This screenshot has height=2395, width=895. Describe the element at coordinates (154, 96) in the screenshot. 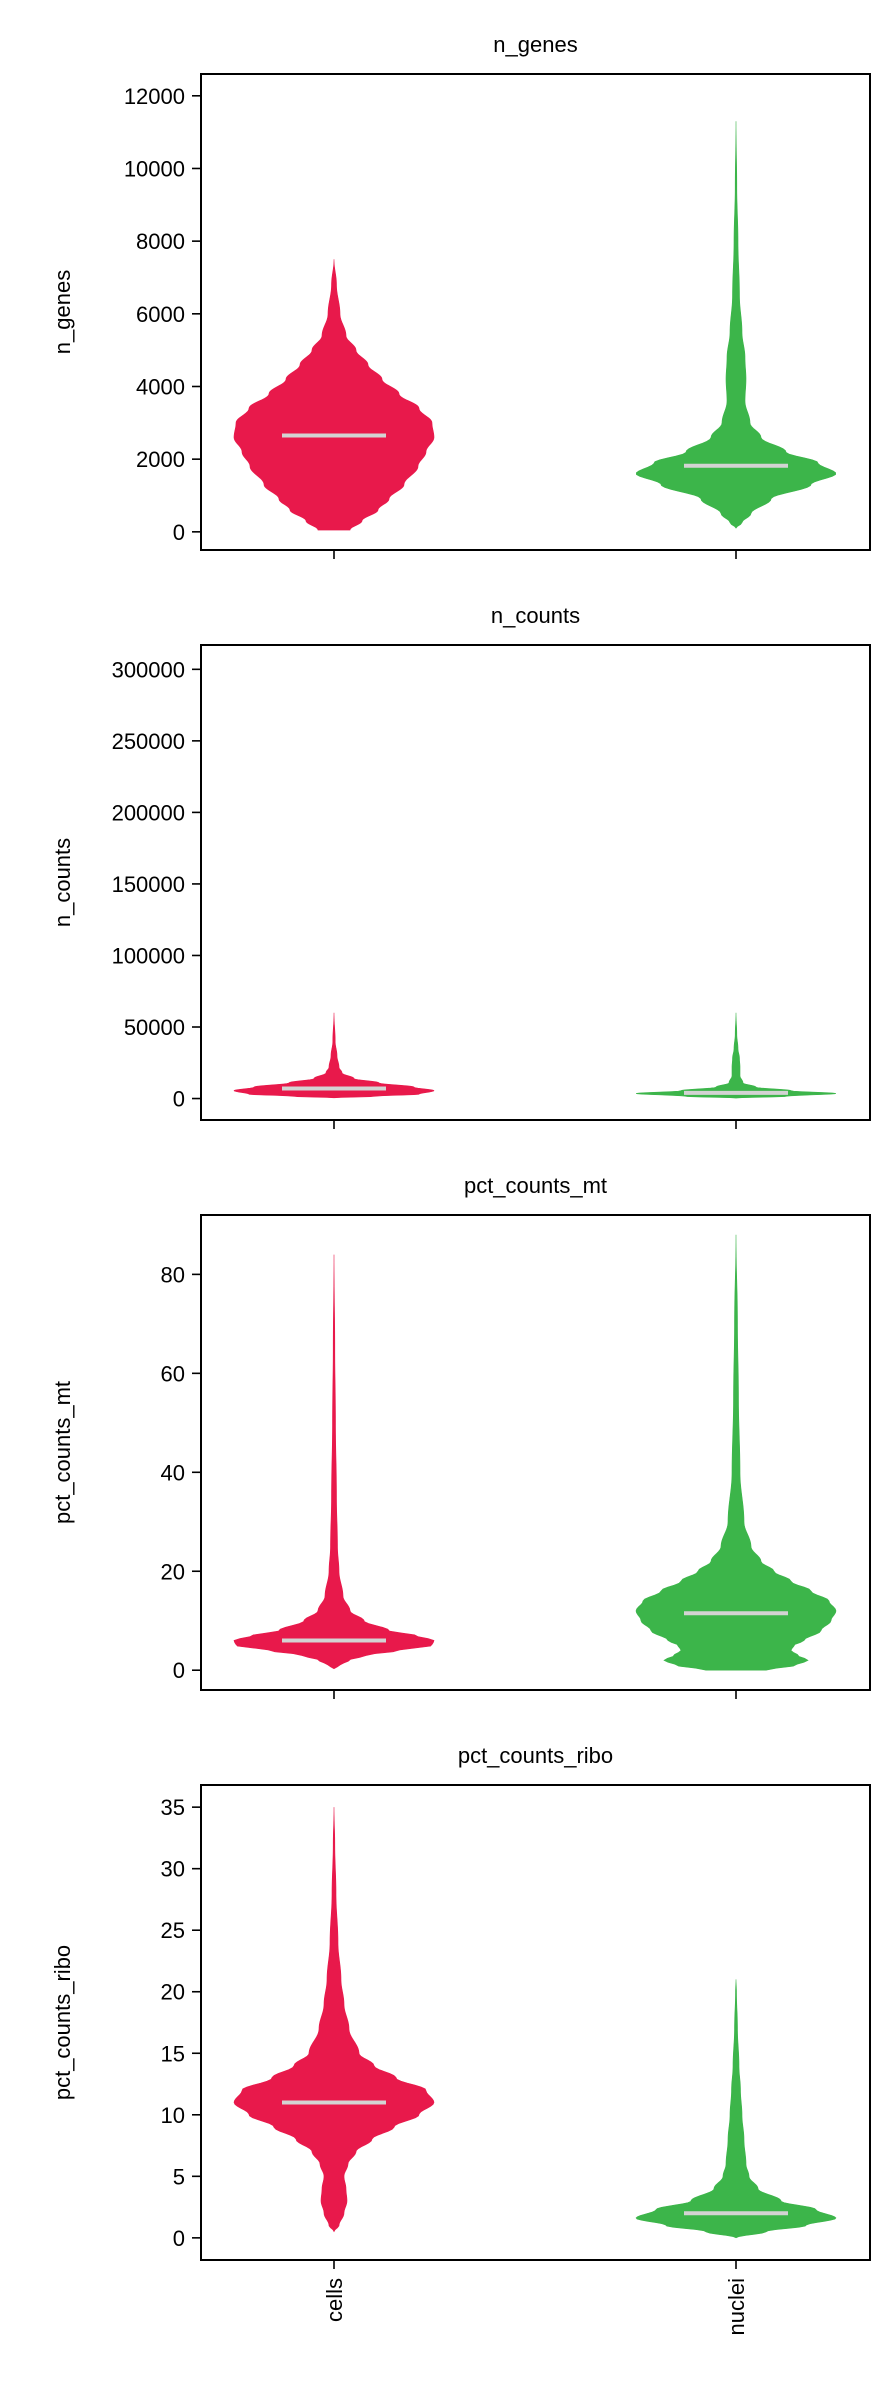

I see `y-tick-label: 12000` at that location.